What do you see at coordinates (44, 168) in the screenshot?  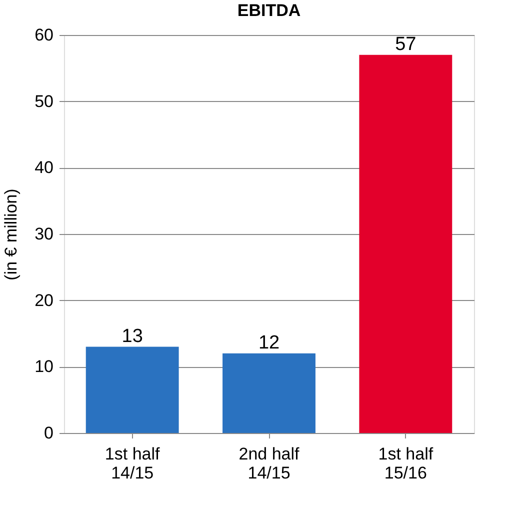 I see `y-tick-label: 40` at bounding box center [44, 168].